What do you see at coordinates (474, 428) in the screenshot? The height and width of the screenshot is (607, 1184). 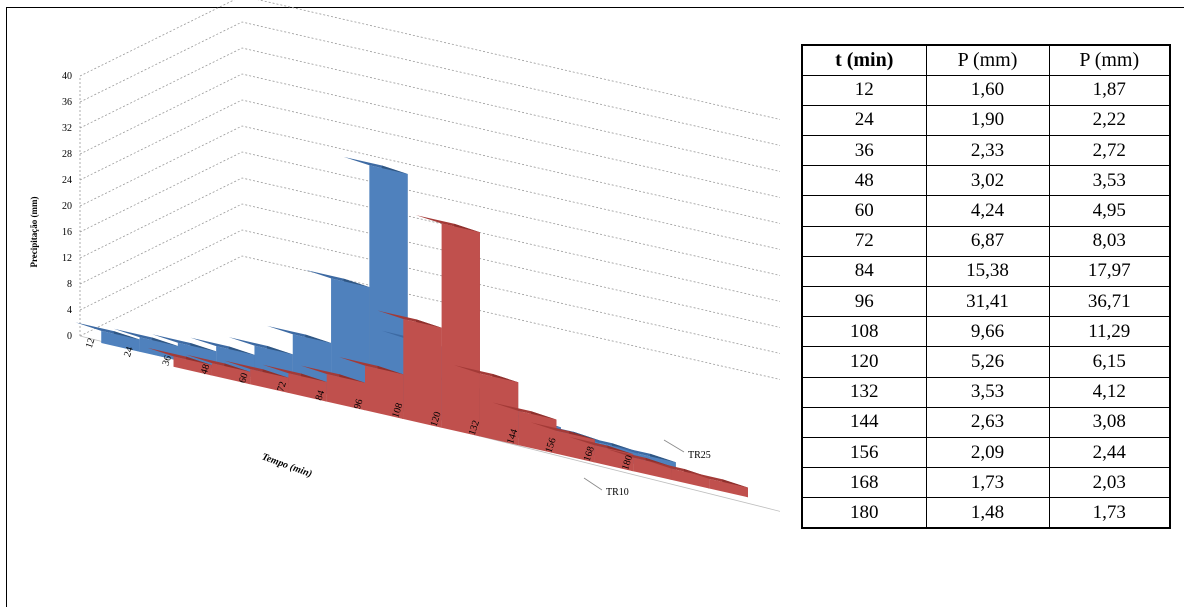 I see `x-tick-label: 132` at bounding box center [474, 428].